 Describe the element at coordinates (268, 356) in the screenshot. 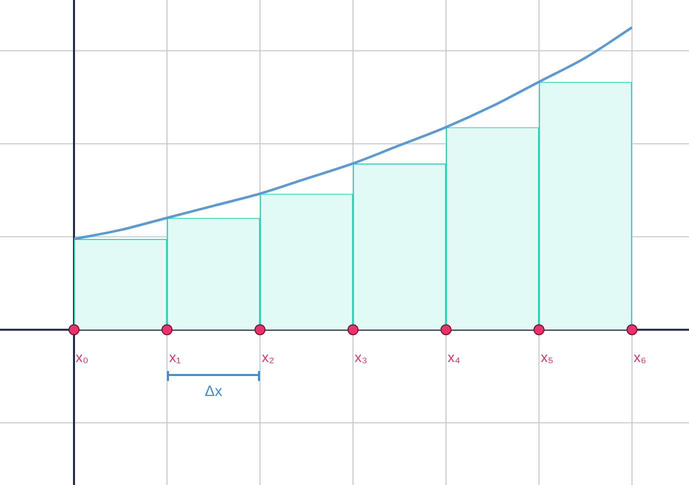

I see `x-tick-label: x₂` at that location.